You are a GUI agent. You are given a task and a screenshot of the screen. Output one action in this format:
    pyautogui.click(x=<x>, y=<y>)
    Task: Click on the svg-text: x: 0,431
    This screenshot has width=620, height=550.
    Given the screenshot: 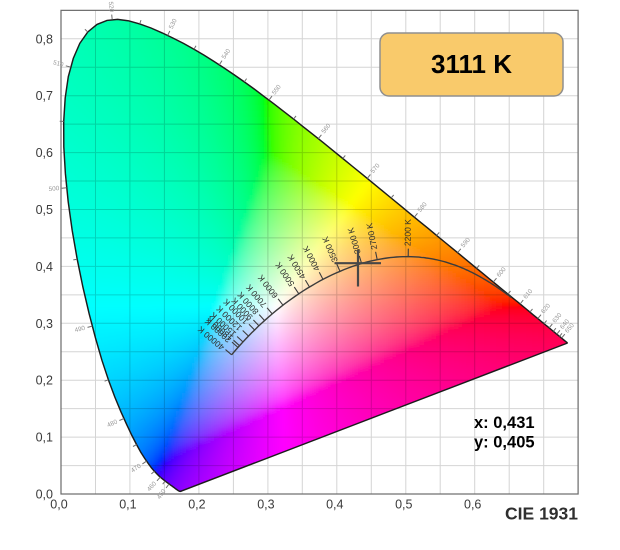 What is the action you would take?
    pyautogui.click(x=504, y=423)
    